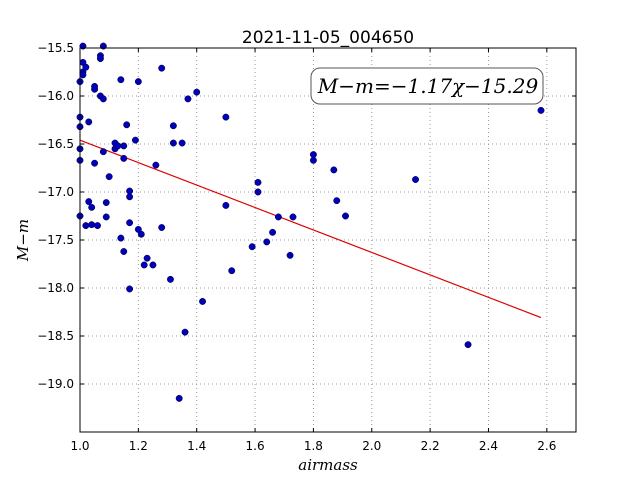 The height and width of the screenshot is (480, 640). I want to click on x-tick-label: 2.4, so click(488, 446).